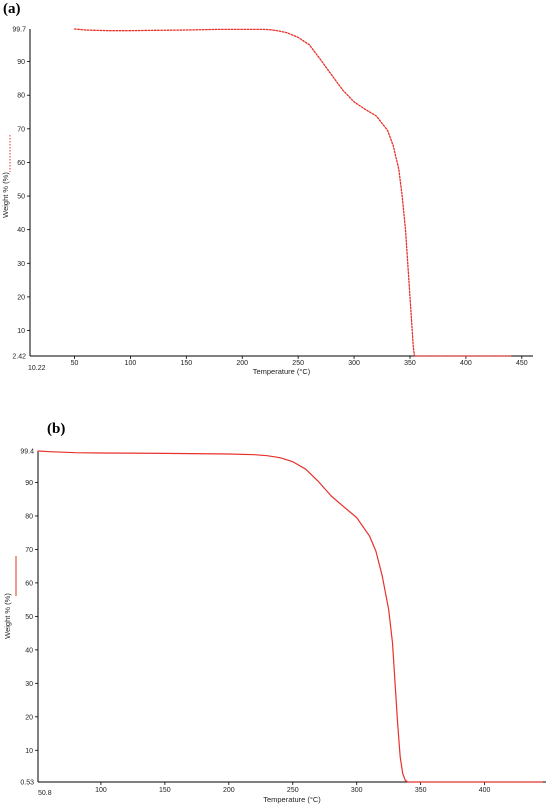 This screenshot has height=812, width=550. I want to click on panel-label-b: (b), so click(56, 429).